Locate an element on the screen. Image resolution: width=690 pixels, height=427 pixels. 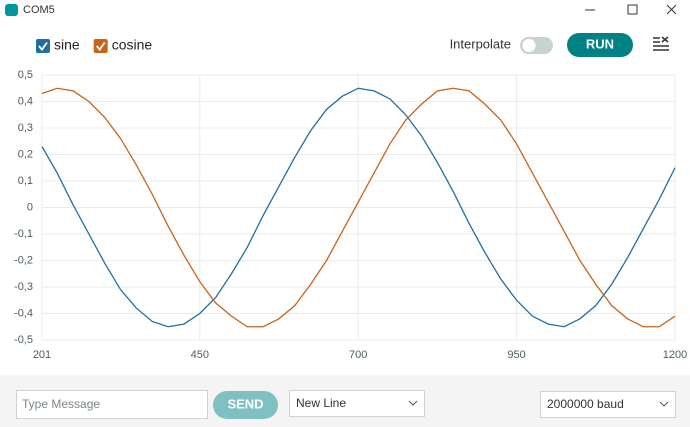
send-button is located at coordinates (245, 405).